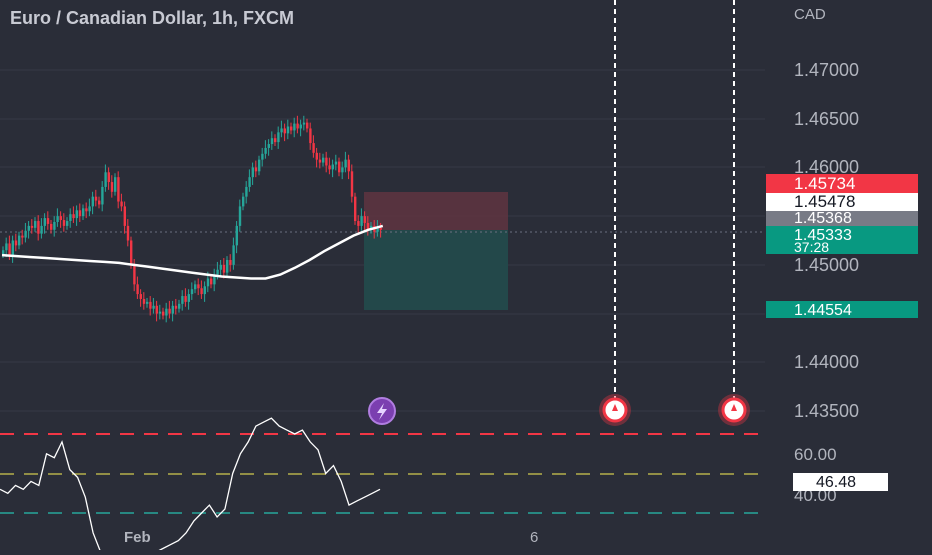 This screenshot has height=555, width=932. What do you see at coordinates (826, 411) in the screenshot?
I see `axis-label: 1.43500` at bounding box center [826, 411].